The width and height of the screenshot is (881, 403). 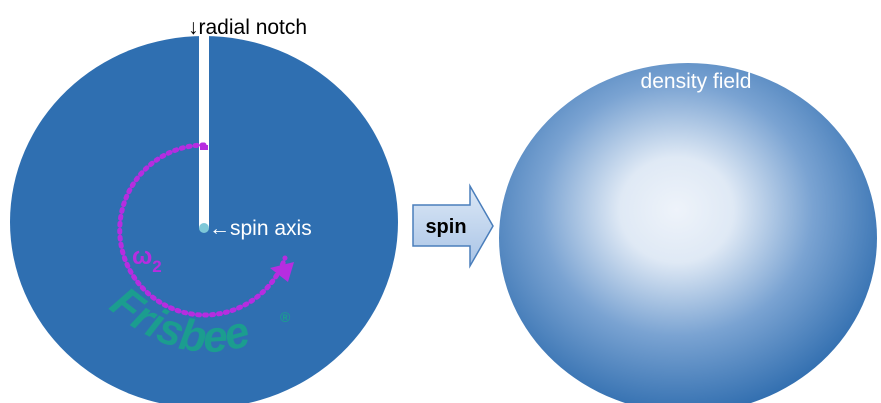 I want to click on omega-subscript: 2, so click(x=156, y=266).